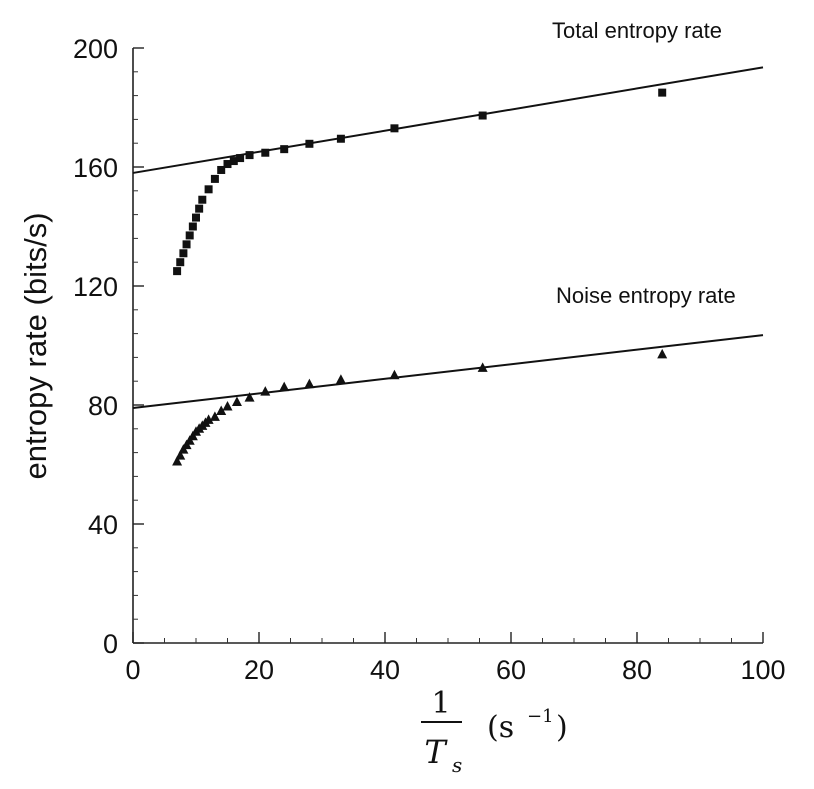 The image size is (814, 789). Describe the element at coordinates (646, 295) in the screenshot. I see `annotation-noise-entropy: Noise entropy rate` at that location.